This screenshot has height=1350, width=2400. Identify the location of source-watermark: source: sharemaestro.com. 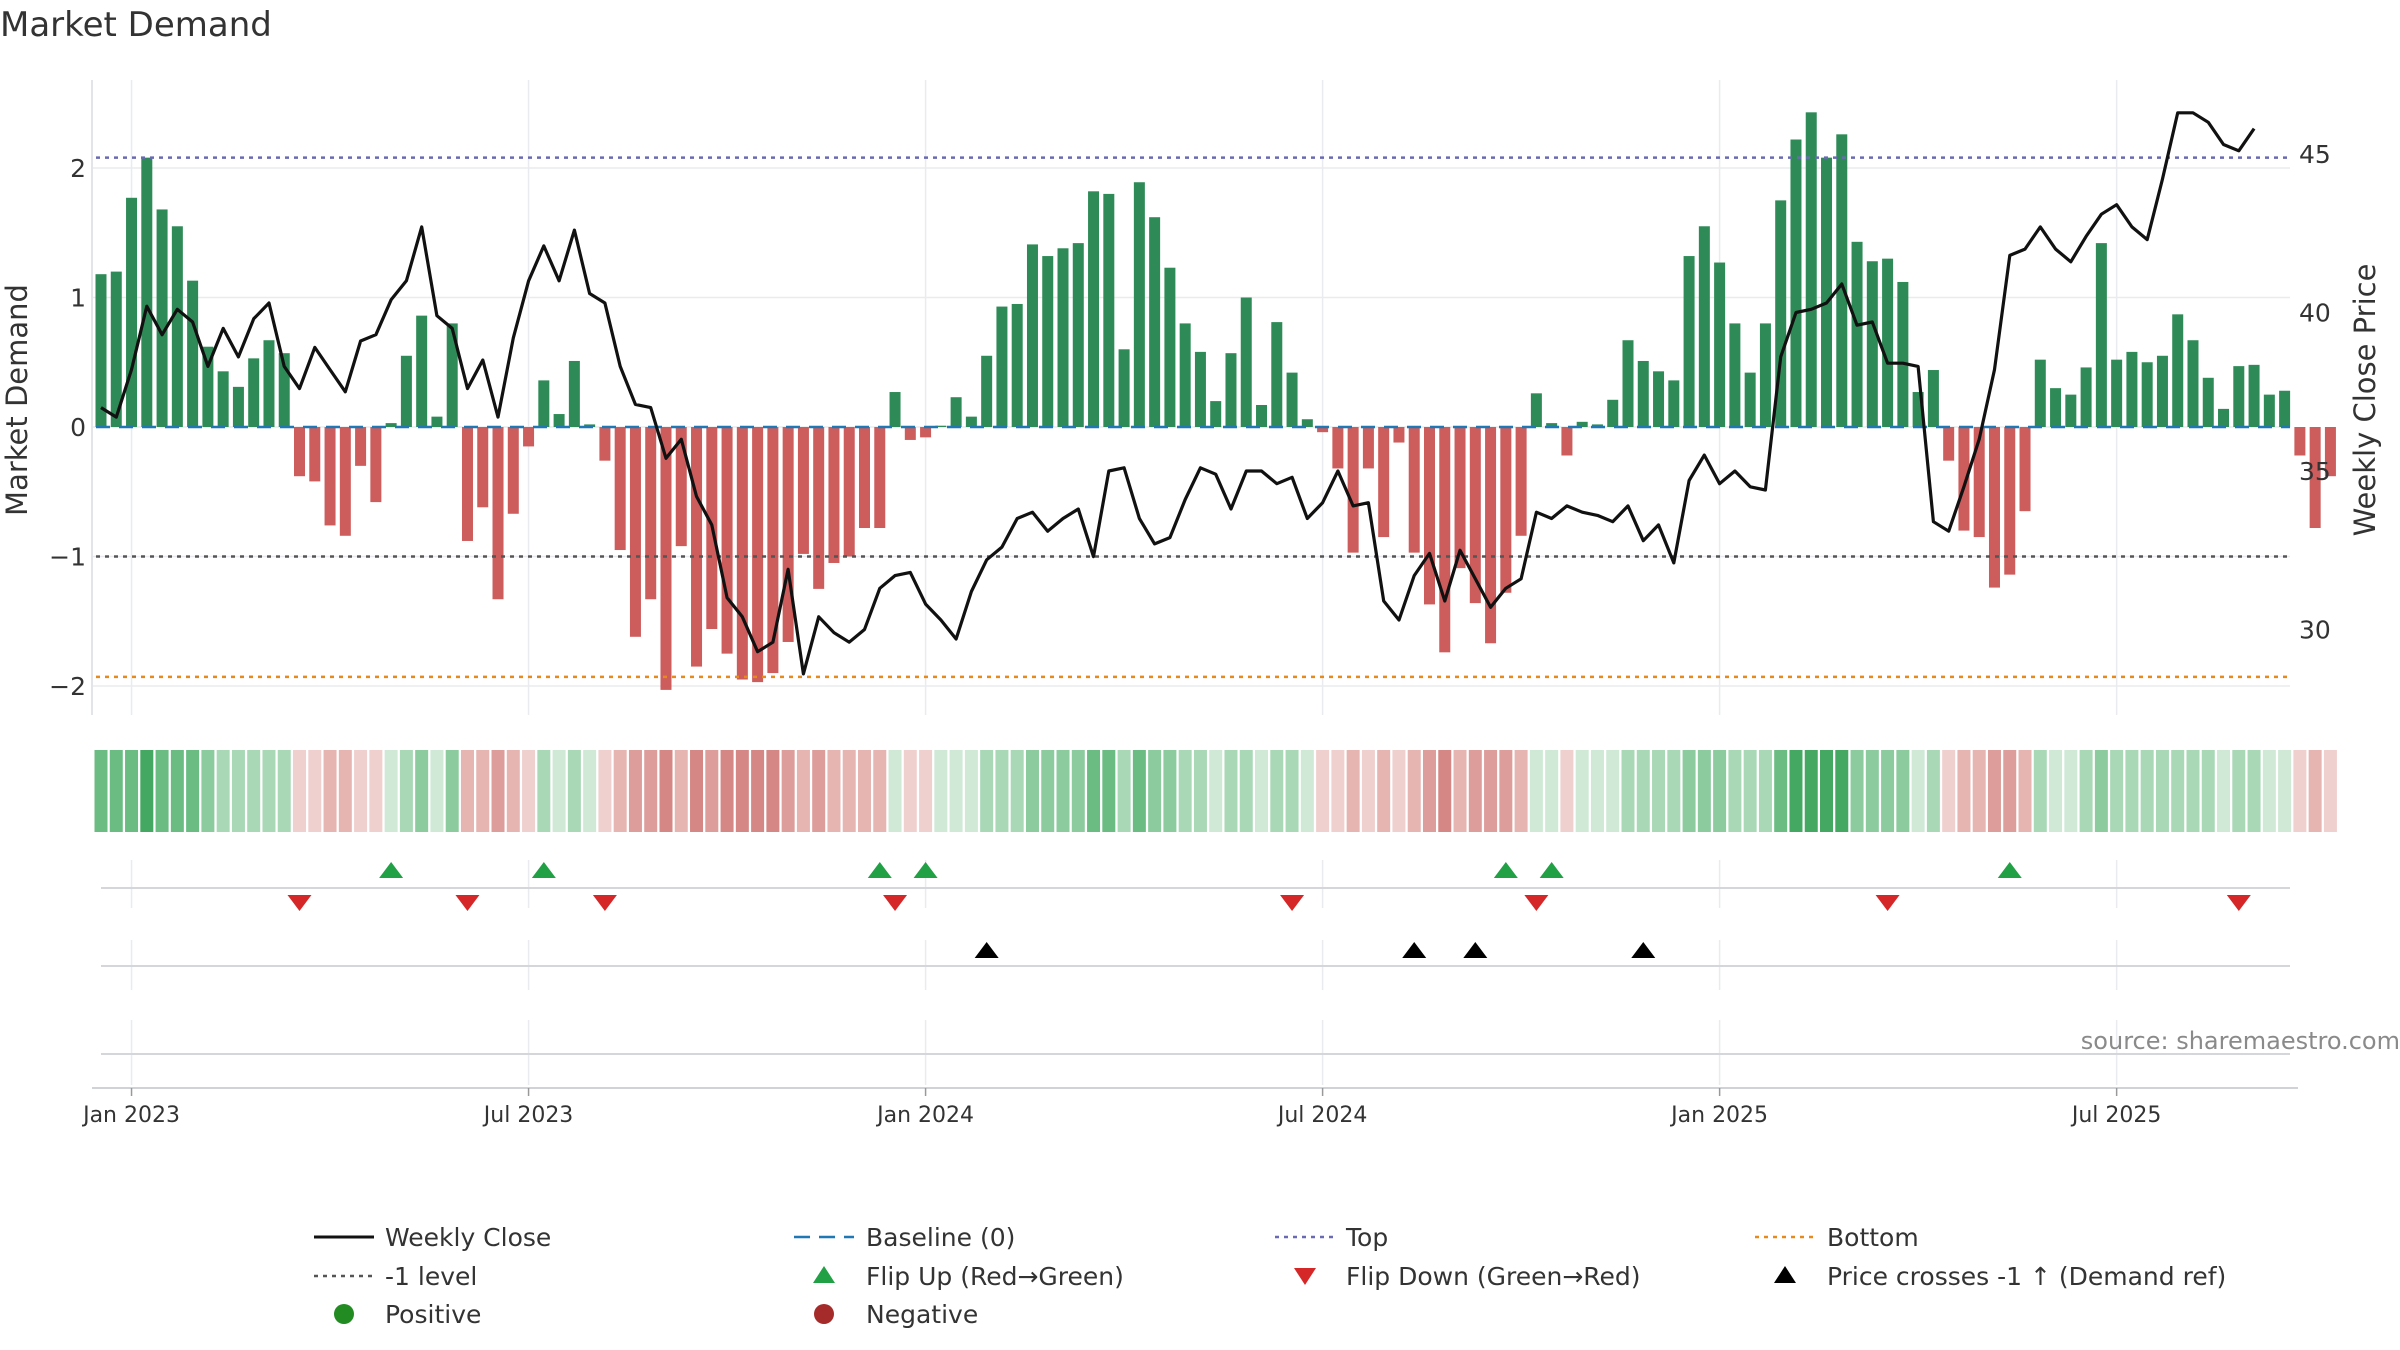
(2240, 1041).